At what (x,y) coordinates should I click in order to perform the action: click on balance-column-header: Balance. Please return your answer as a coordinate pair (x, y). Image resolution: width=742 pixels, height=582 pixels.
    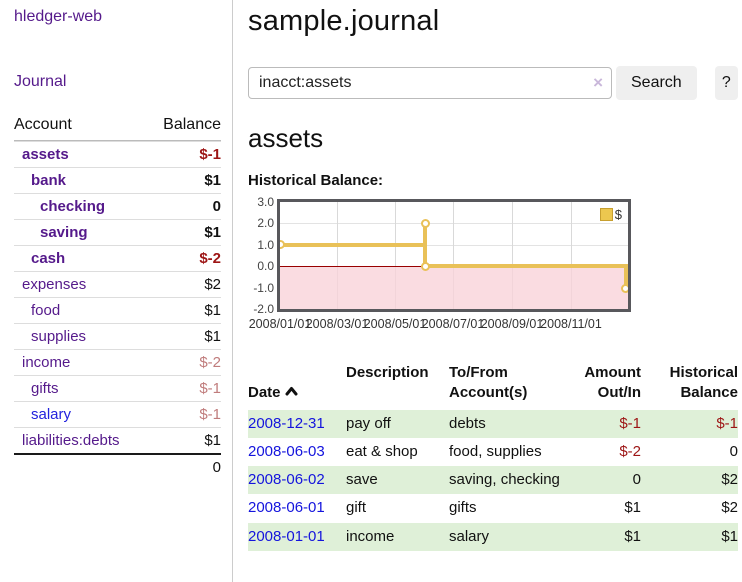
    Looking at the image, I should click on (192, 124).